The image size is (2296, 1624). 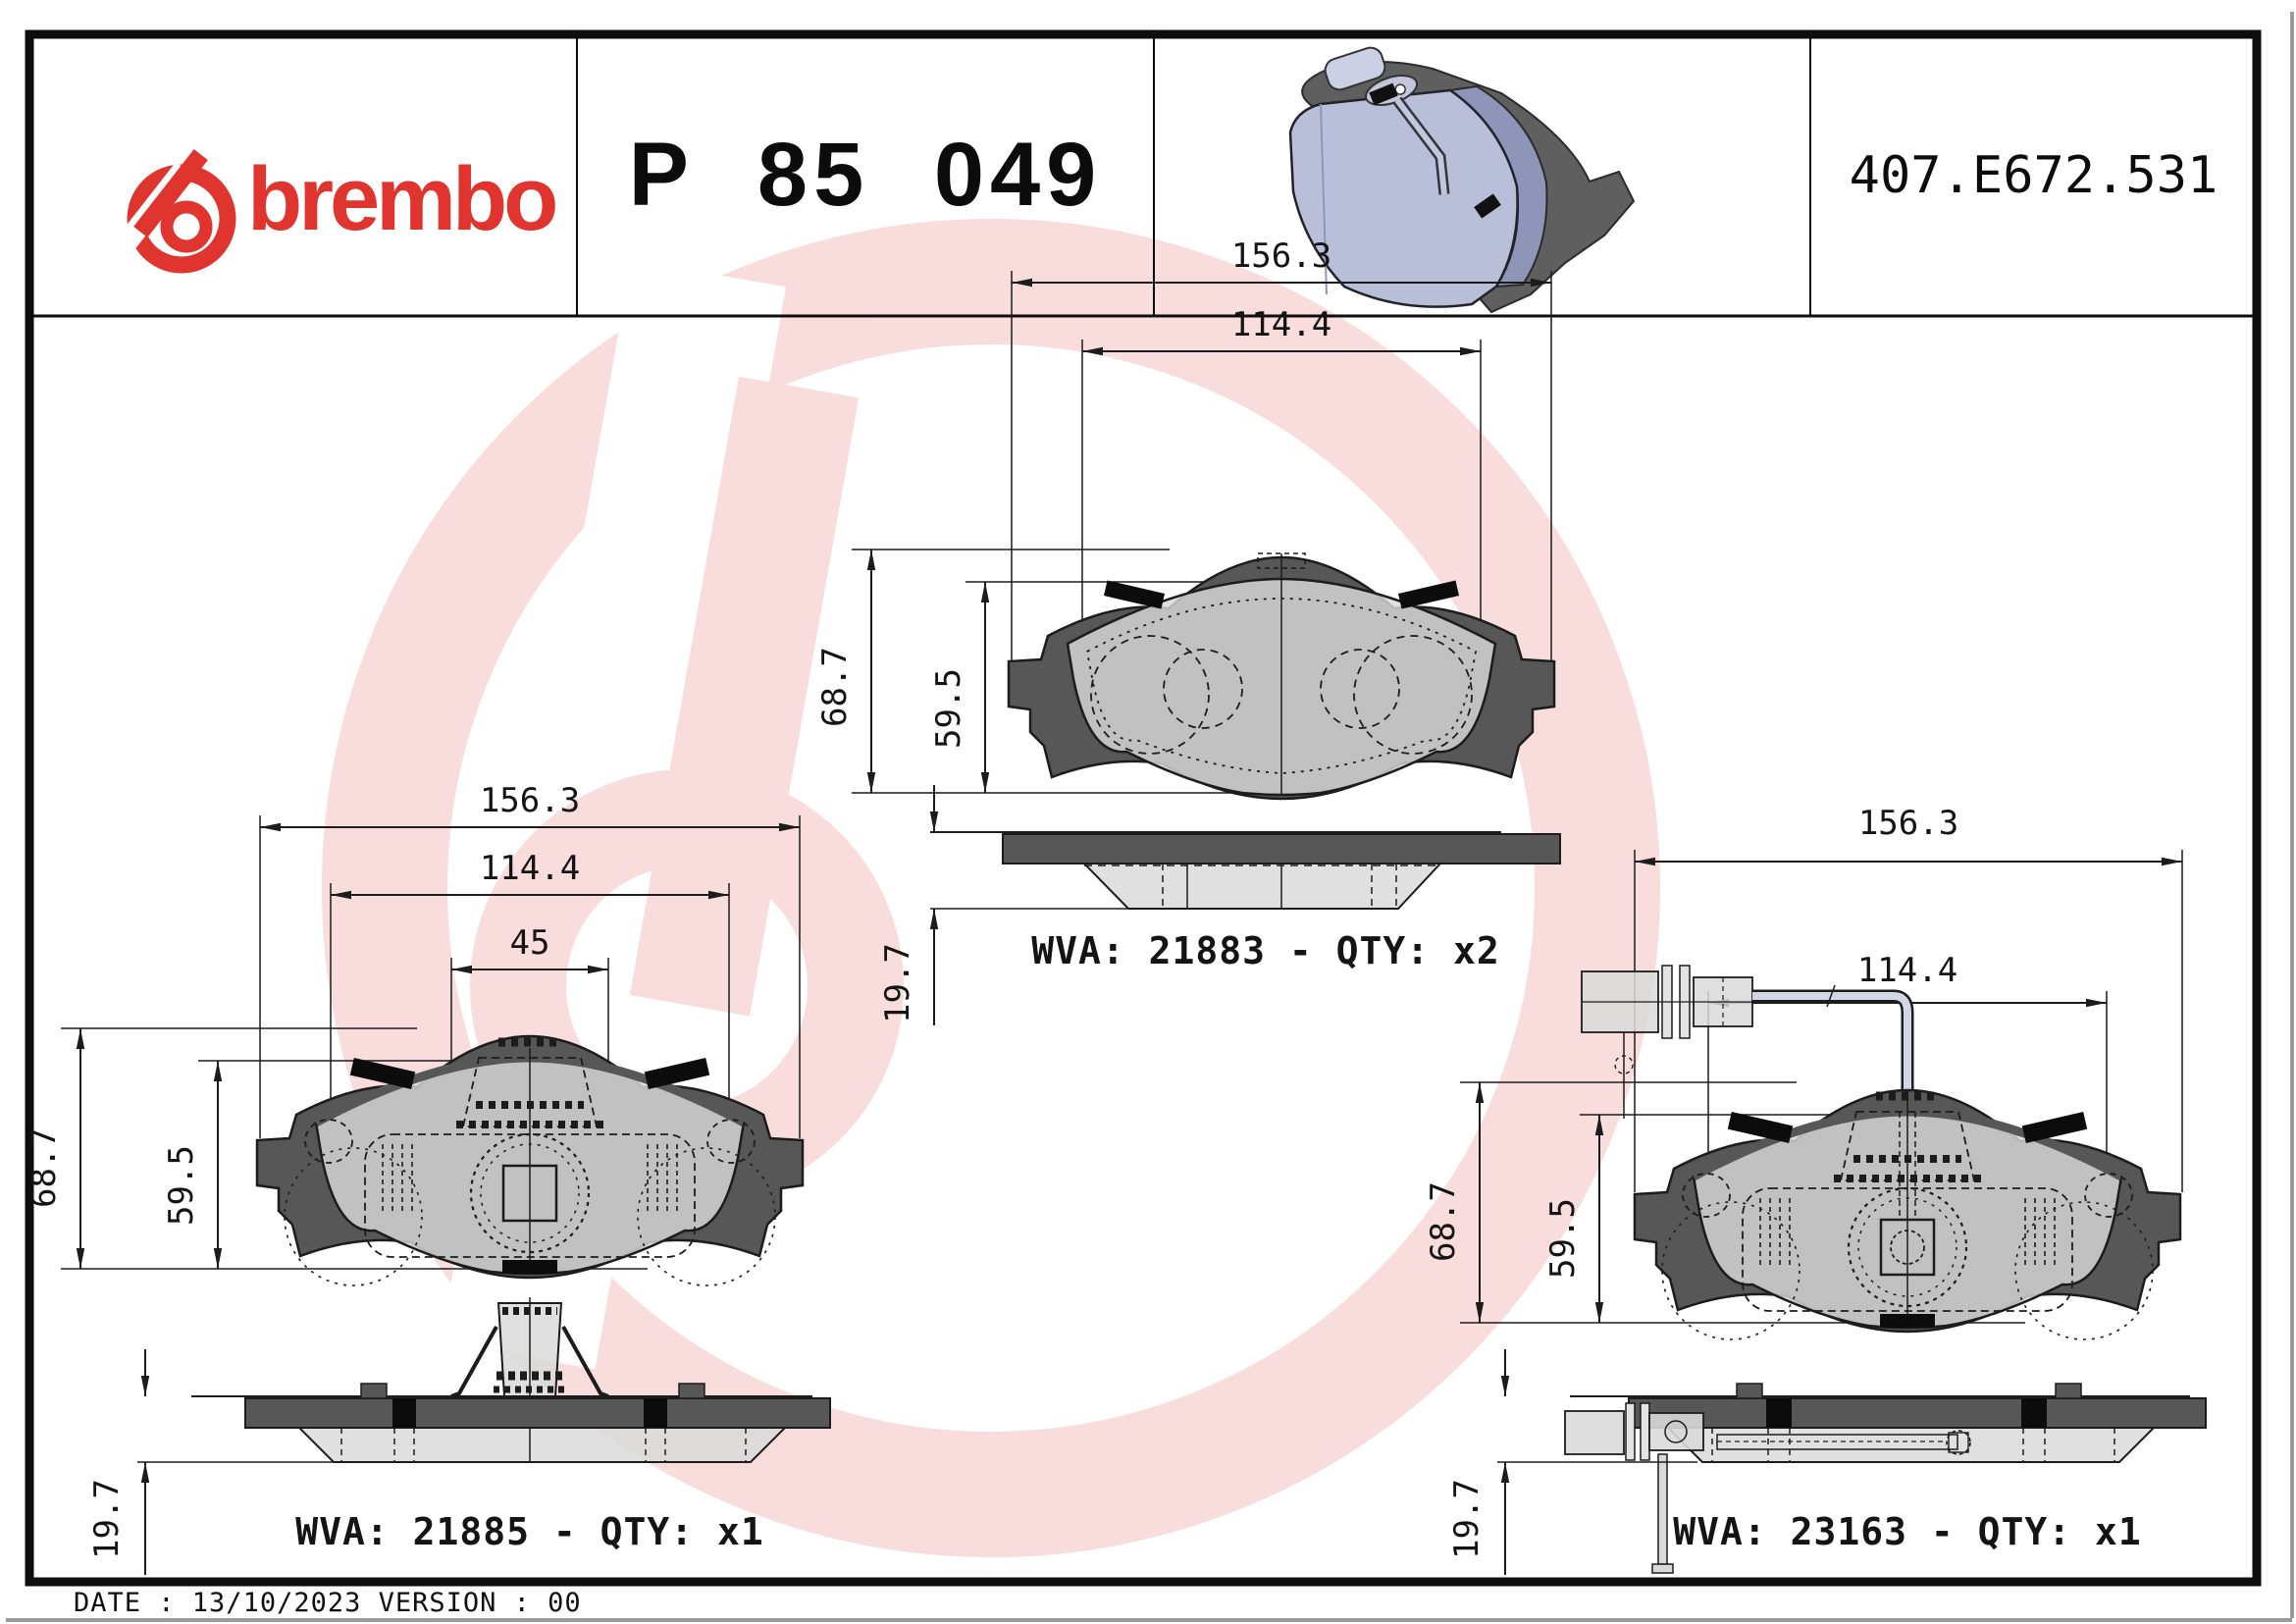 I want to click on date-value: 13/10/2023, so click(x=276, y=1603).